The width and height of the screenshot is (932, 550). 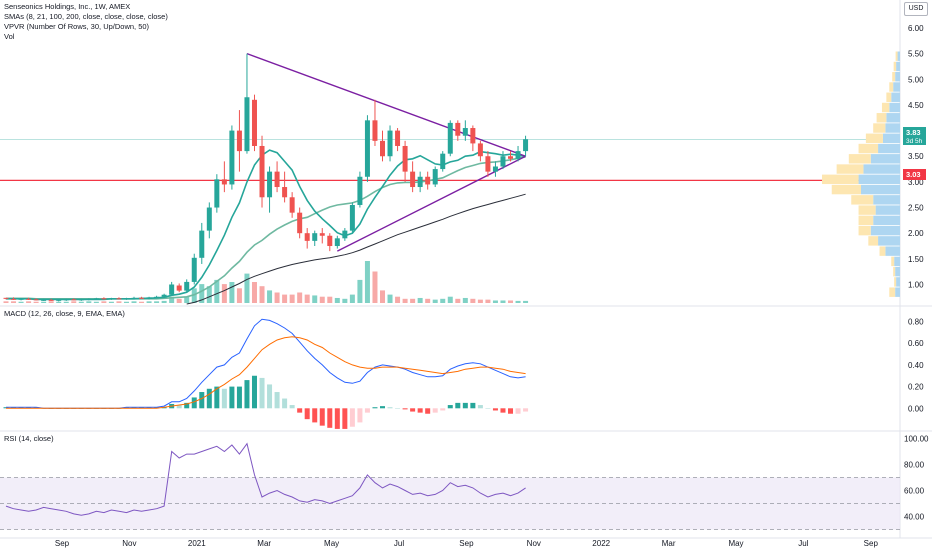 What do you see at coordinates (871, 543) in the screenshot?
I see `time-tick-label: Sep` at bounding box center [871, 543].